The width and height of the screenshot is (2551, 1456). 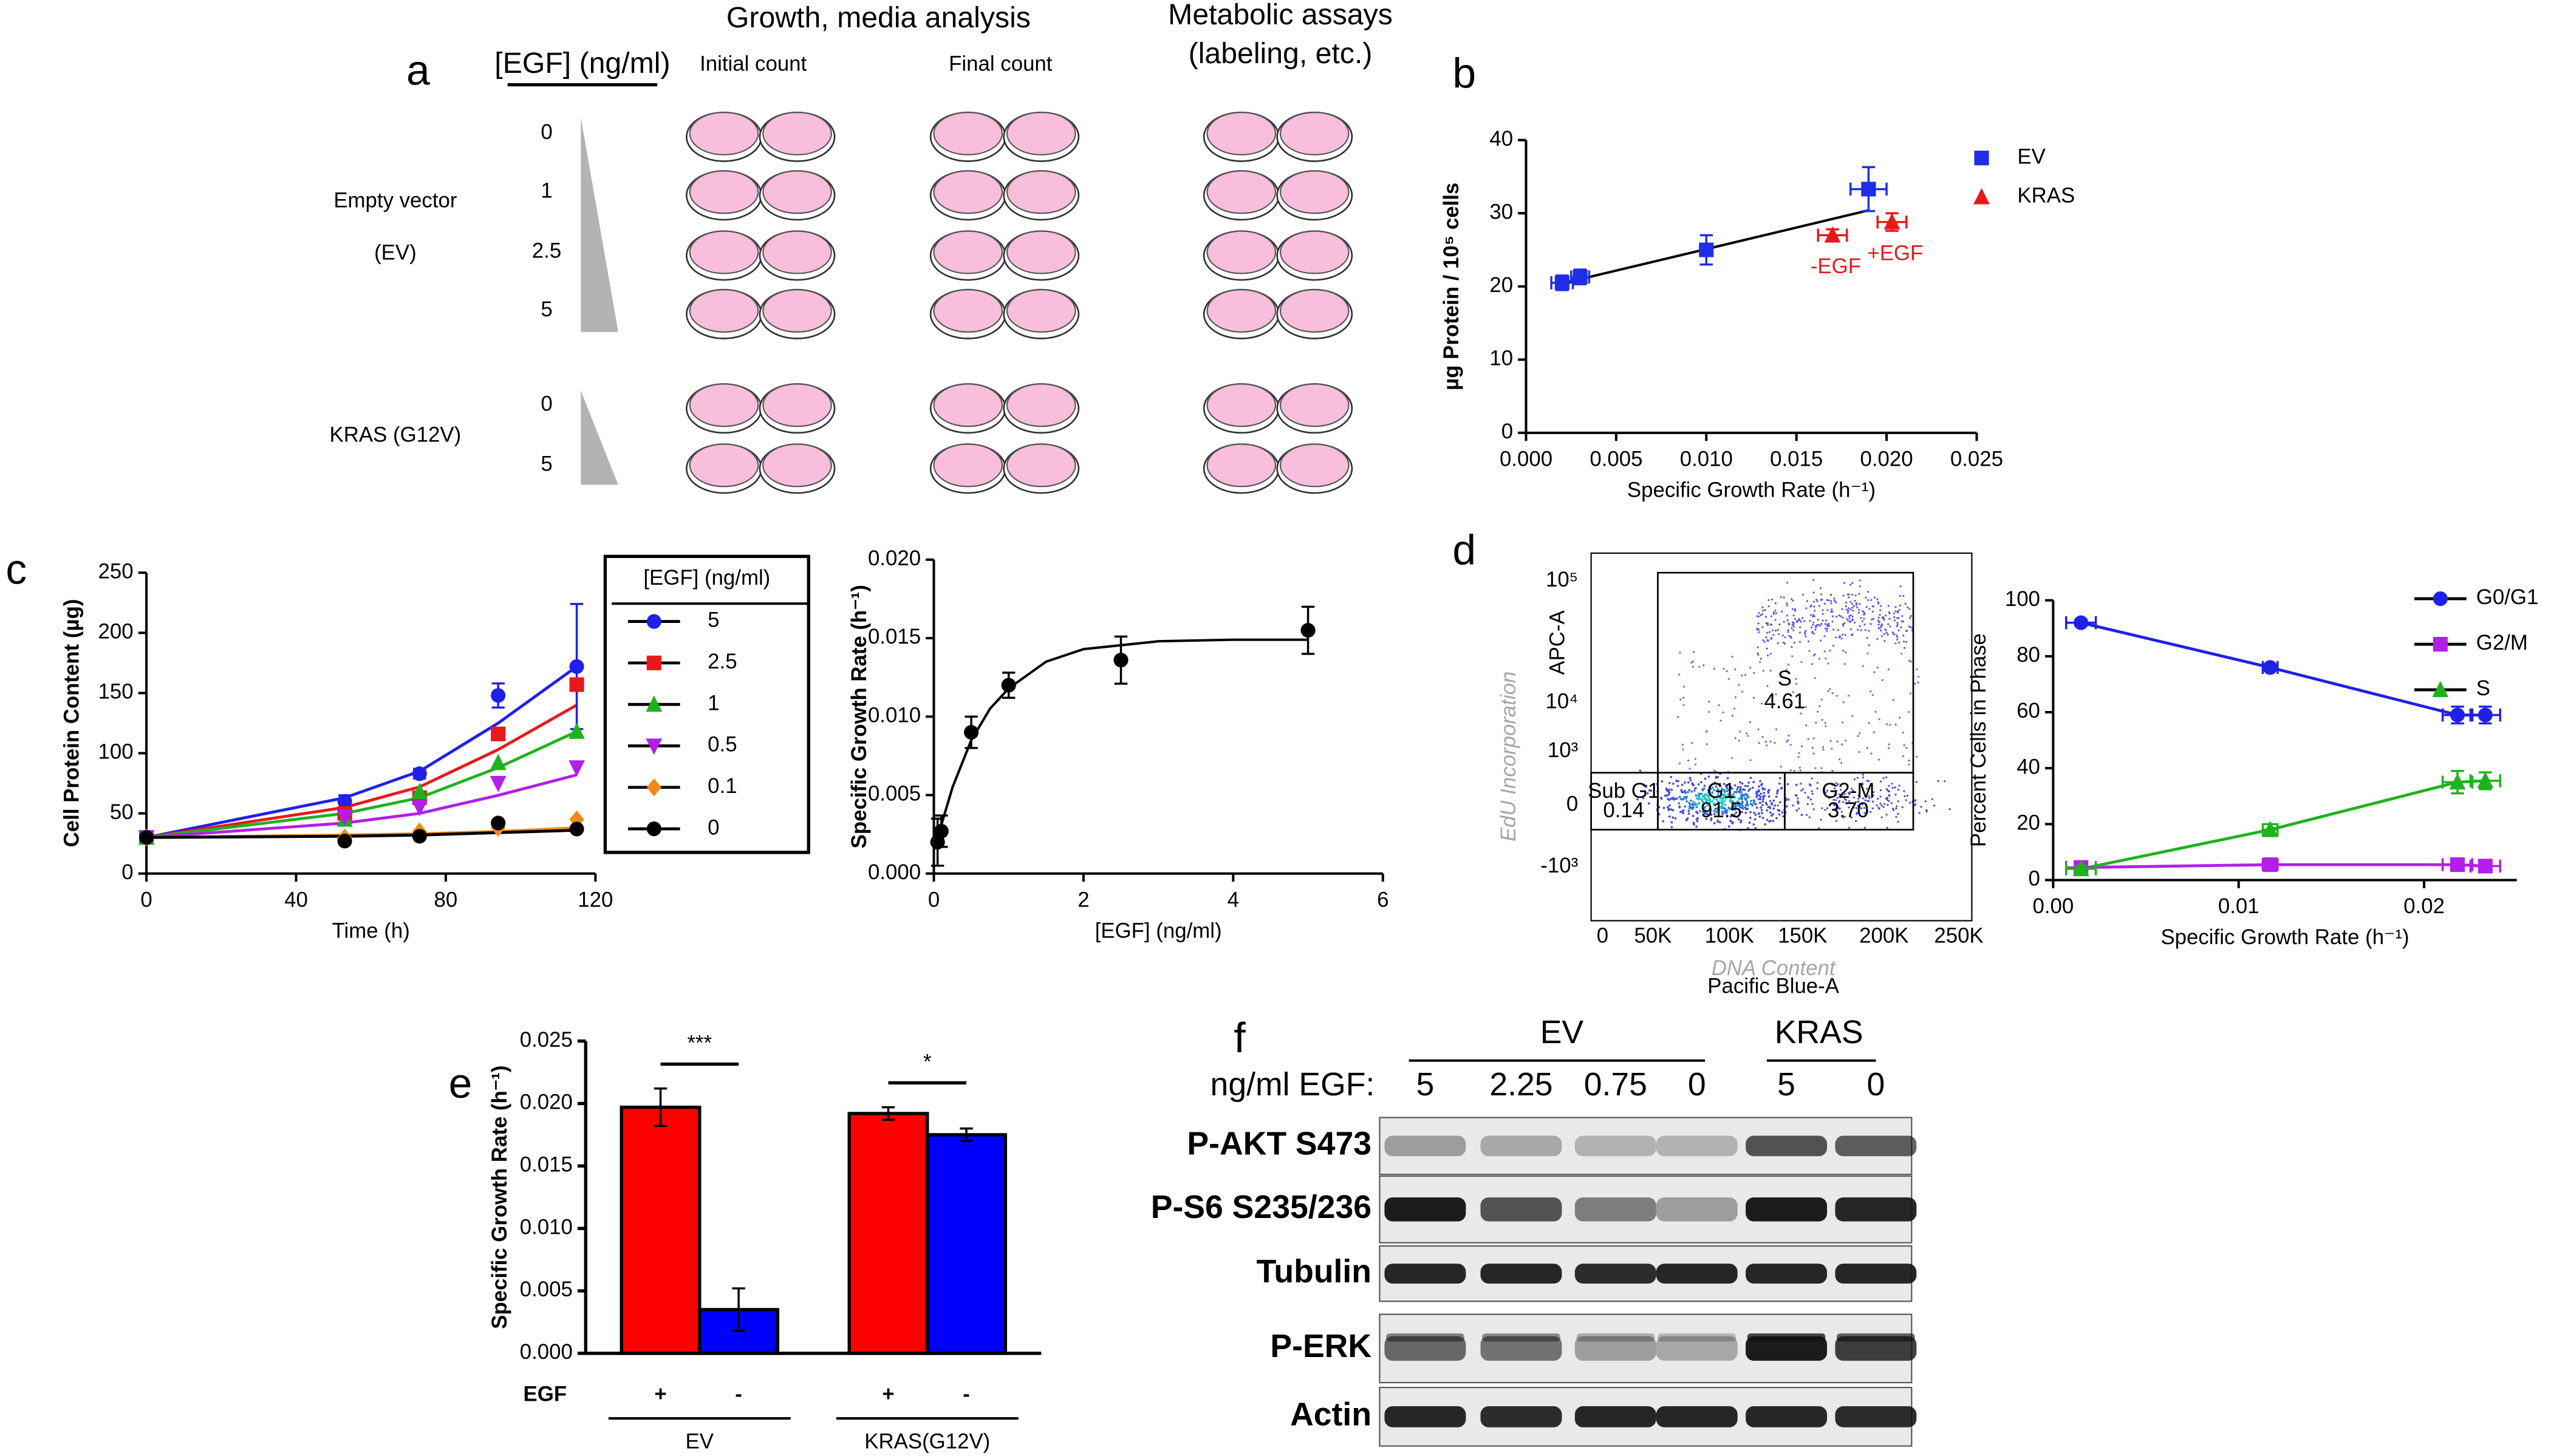 What do you see at coordinates (1562, 1032) in the screenshot?
I see `group-label: EV` at bounding box center [1562, 1032].